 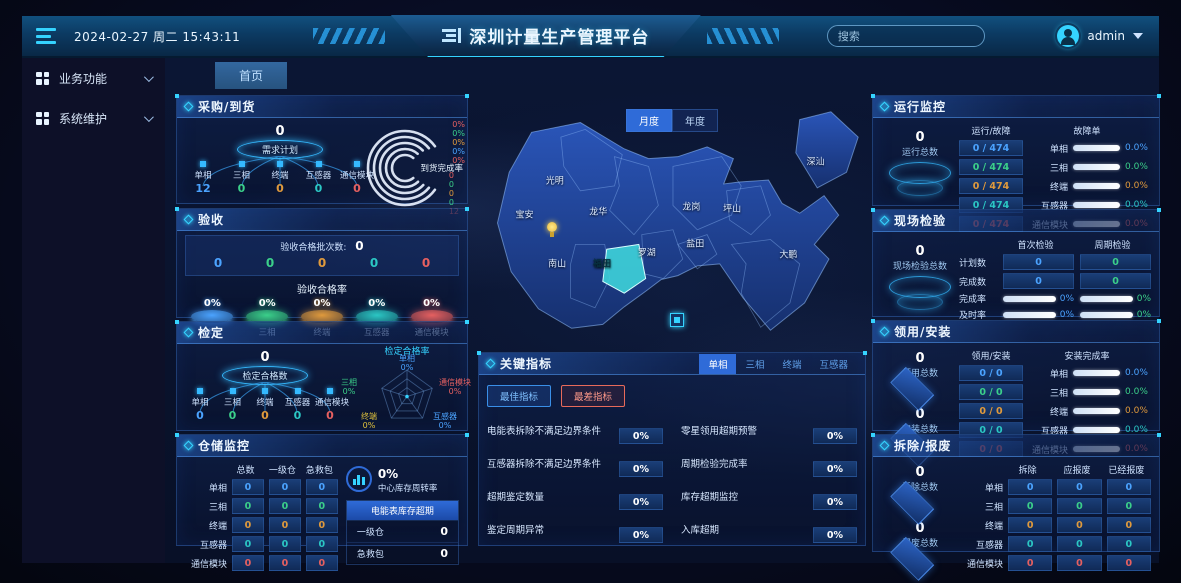 I want to click on kpi-item-label: 库存超期监控, so click(x=710, y=497).